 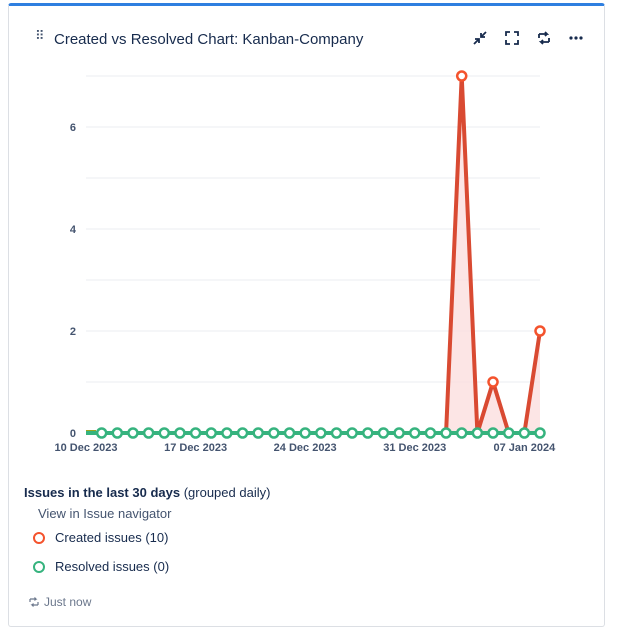 What do you see at coordinates (39, 537) in the screenshot?
I see `created-marker-icon` at bounding box center [39, 537].